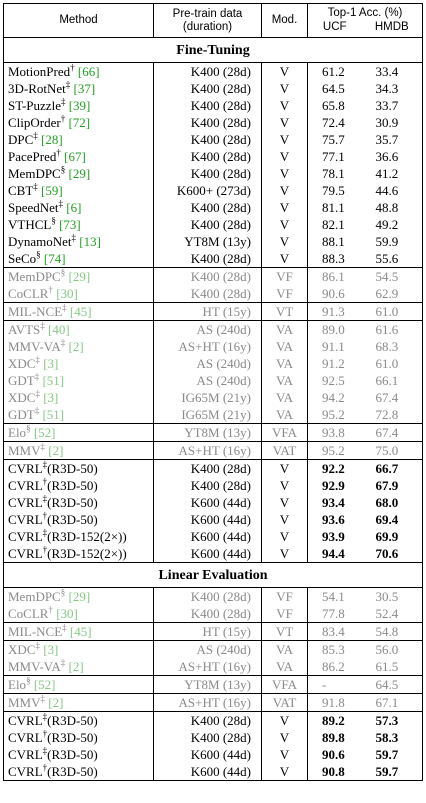 The width and height of the screenshot is (426, 803). Describe the element at coordinates (392, 105) in the screenshot. I see `hmdb-accuracy: 33.7` at that location.